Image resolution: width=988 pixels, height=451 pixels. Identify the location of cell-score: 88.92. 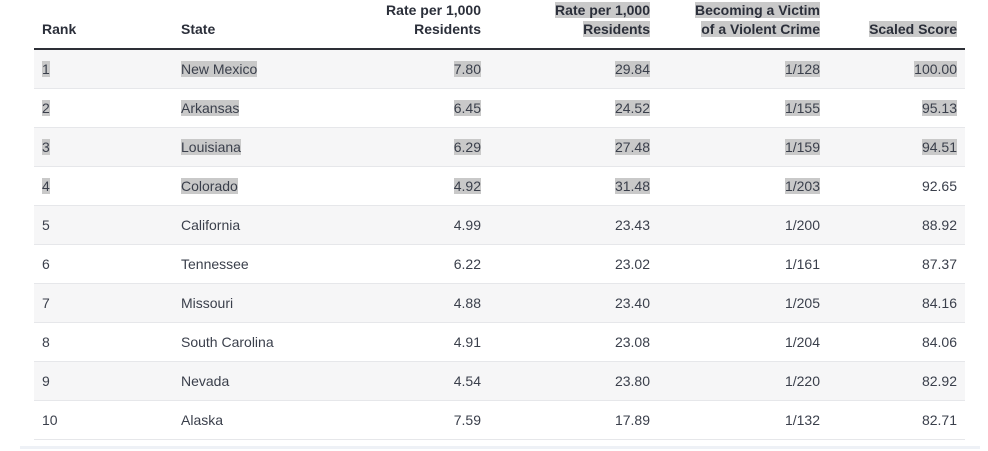
(939, 225).